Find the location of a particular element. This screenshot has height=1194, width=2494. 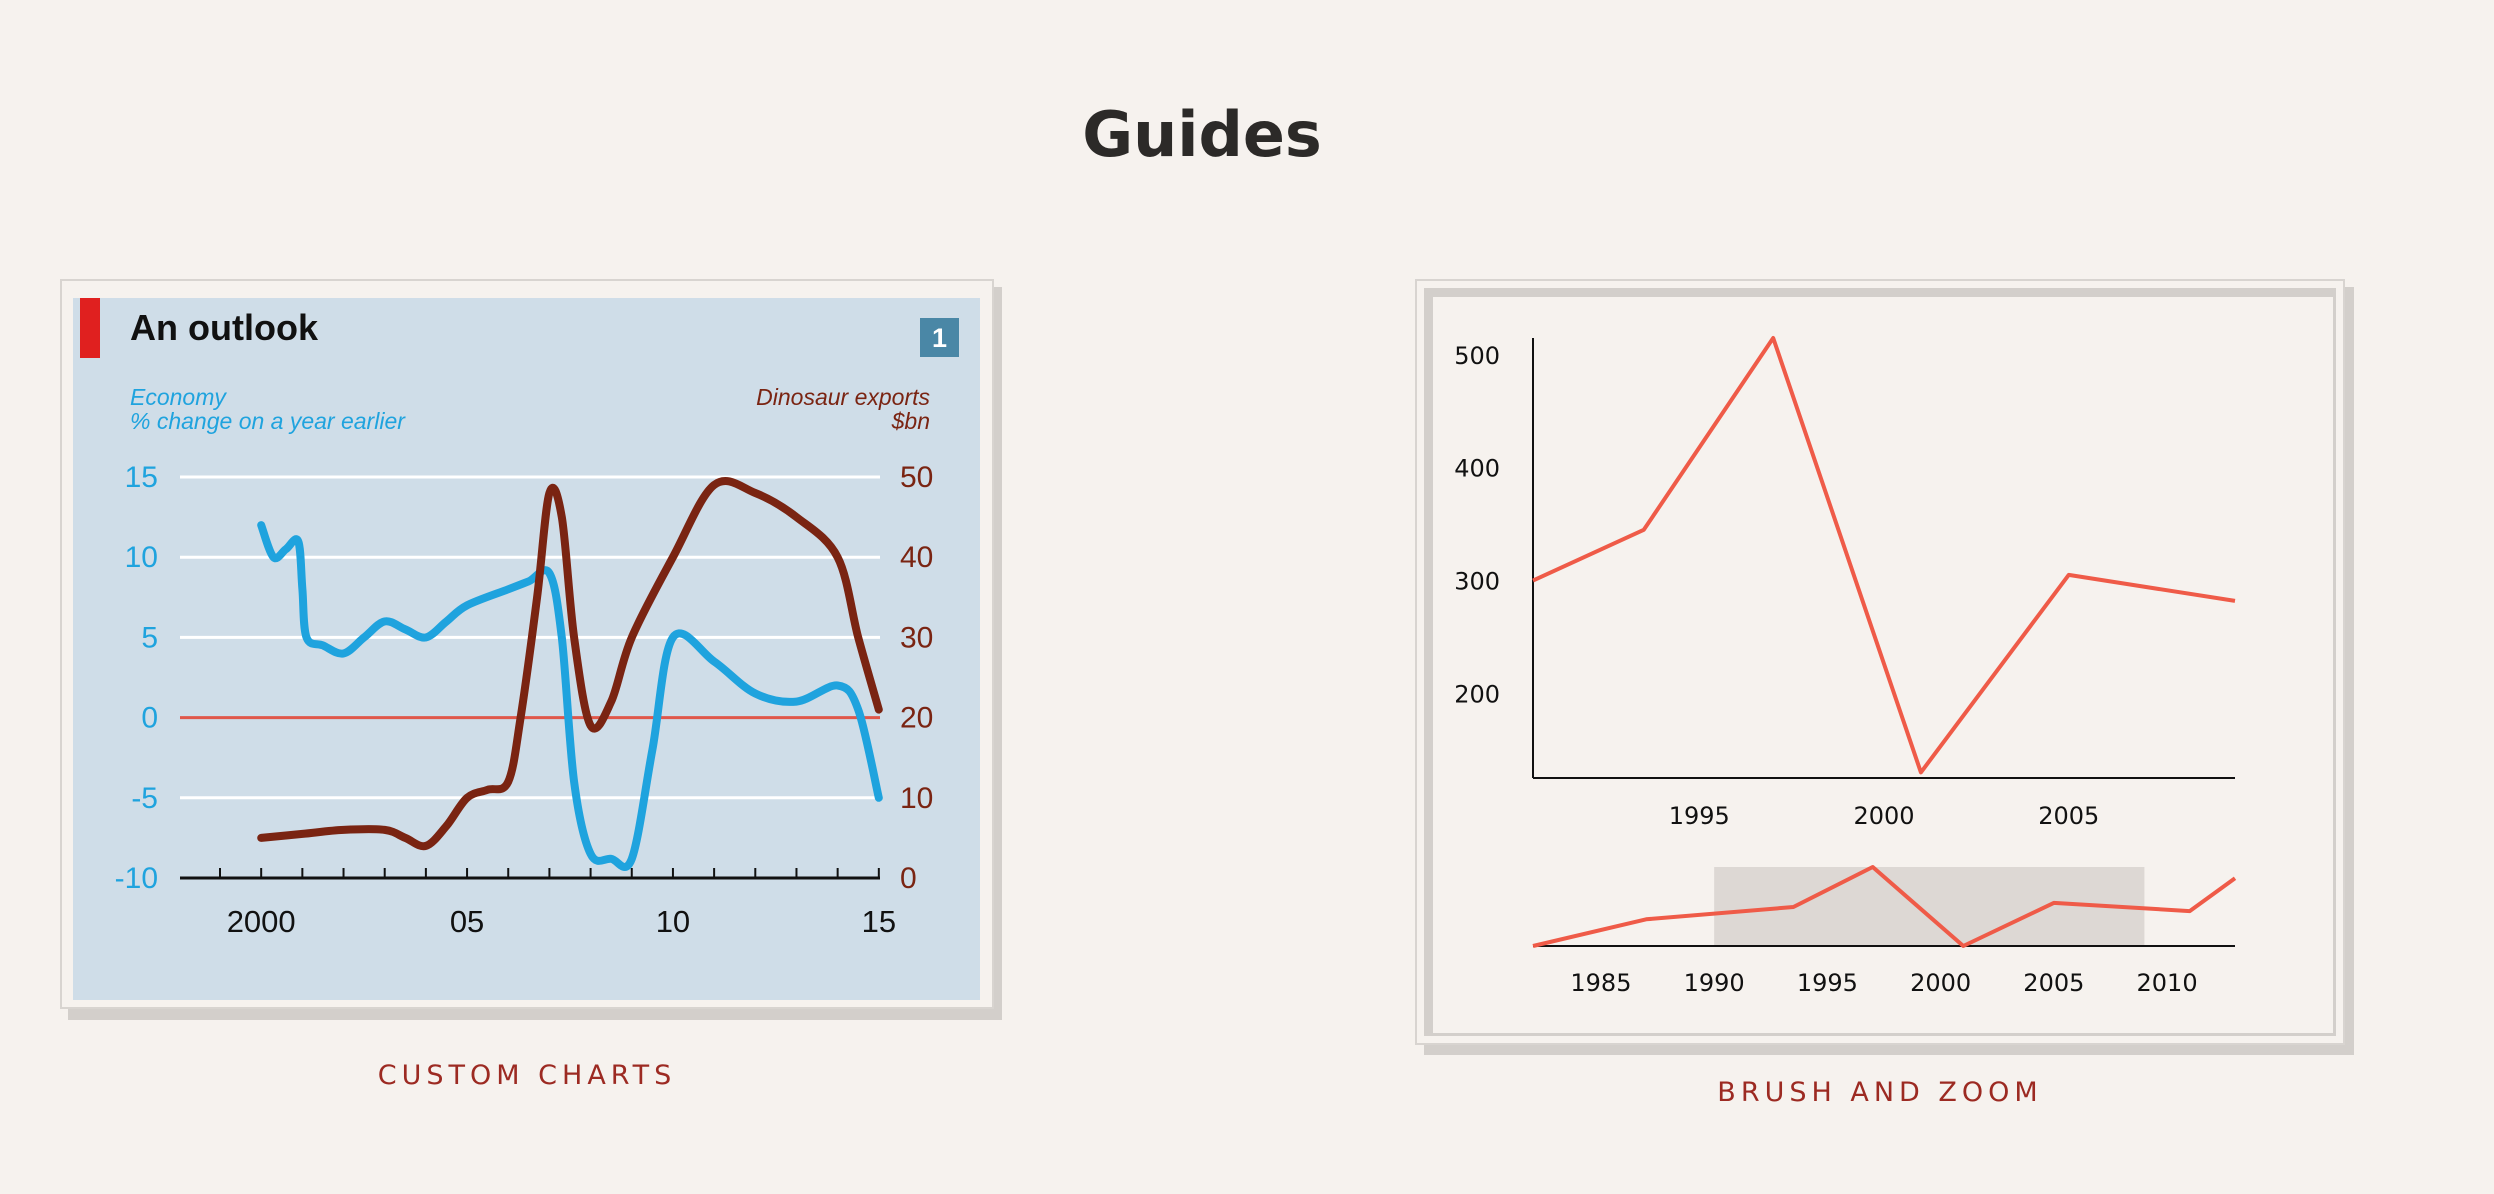

context-x-tick-label: 1985 is located at coordinates (1600, 983).